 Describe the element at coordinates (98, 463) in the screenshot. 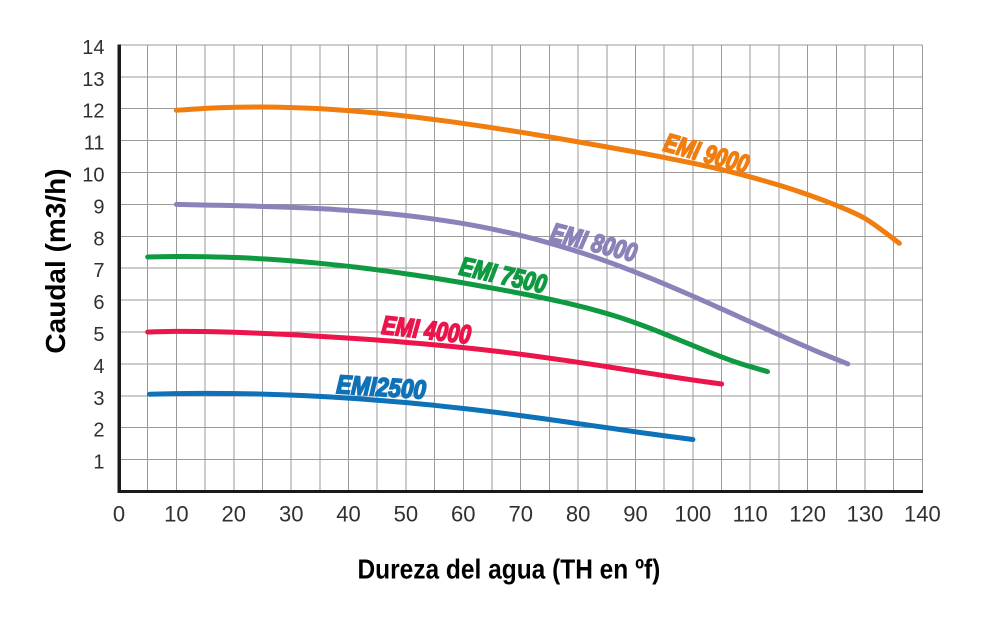

I see `svg-text: 1` at that location.